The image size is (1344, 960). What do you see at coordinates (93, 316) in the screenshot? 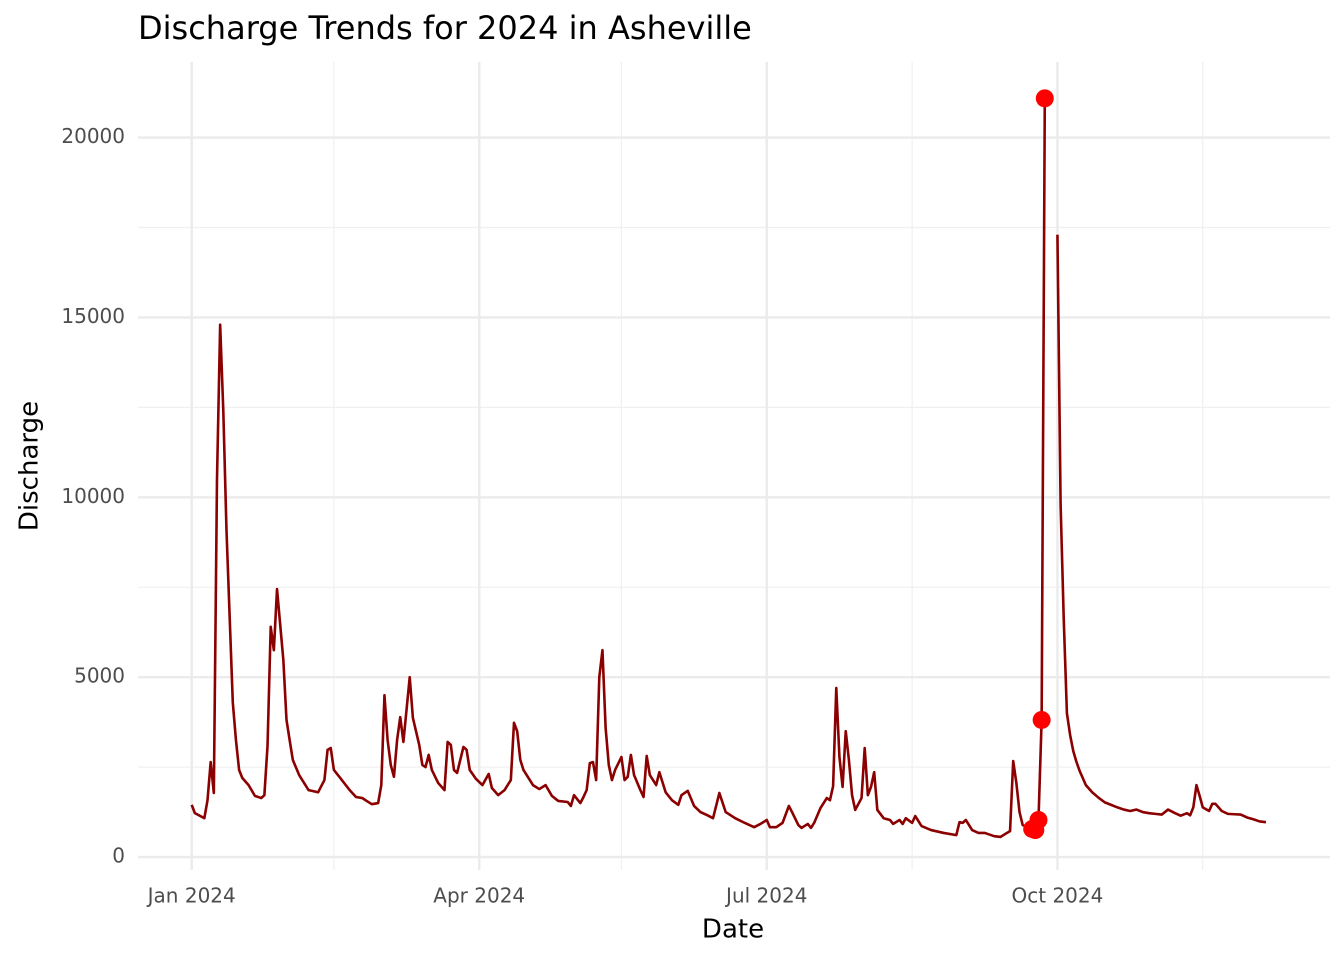
I see `y-tick-label: 15000` at bounding box center [93, 316].